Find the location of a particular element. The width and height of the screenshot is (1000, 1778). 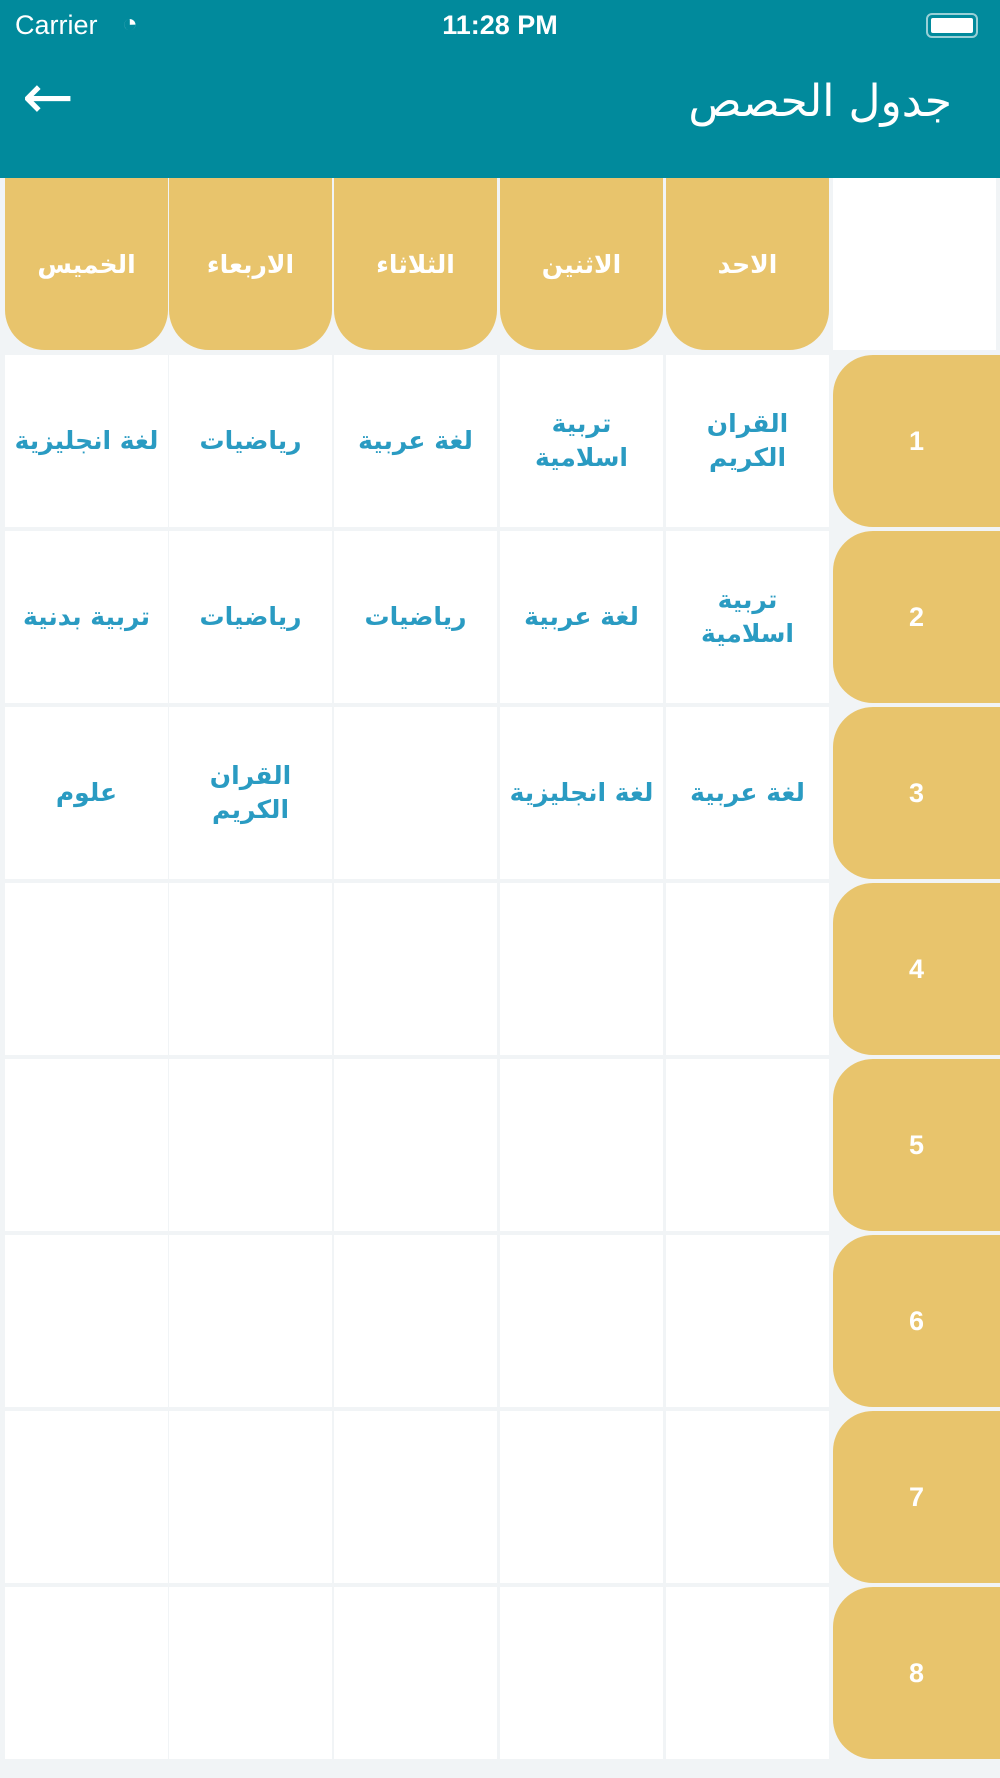

status-bar: Carrier ◔ 11:28 PM is located at coordinates (500, 28).